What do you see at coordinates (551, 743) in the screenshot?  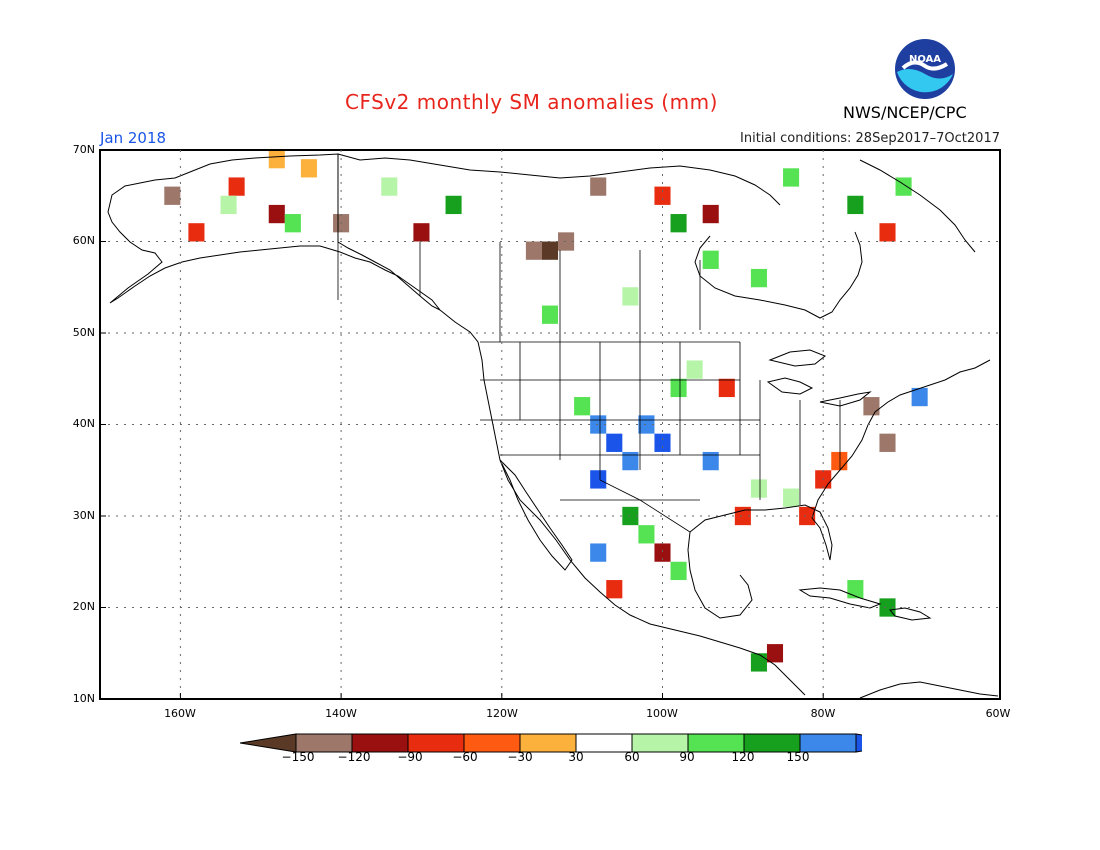 I see `colorbar` at bounding box center [551, 743].